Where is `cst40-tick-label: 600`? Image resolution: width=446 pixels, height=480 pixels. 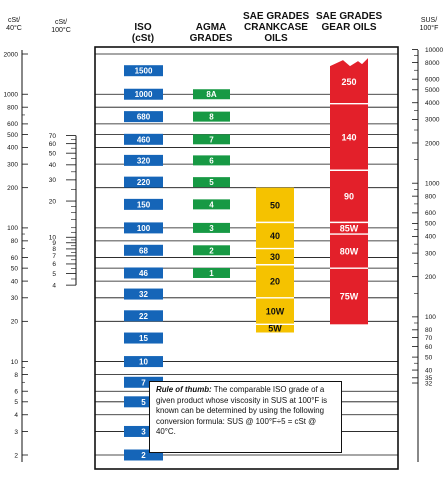 cst40-tick-label: 600 is located at coordinates (12, 124).